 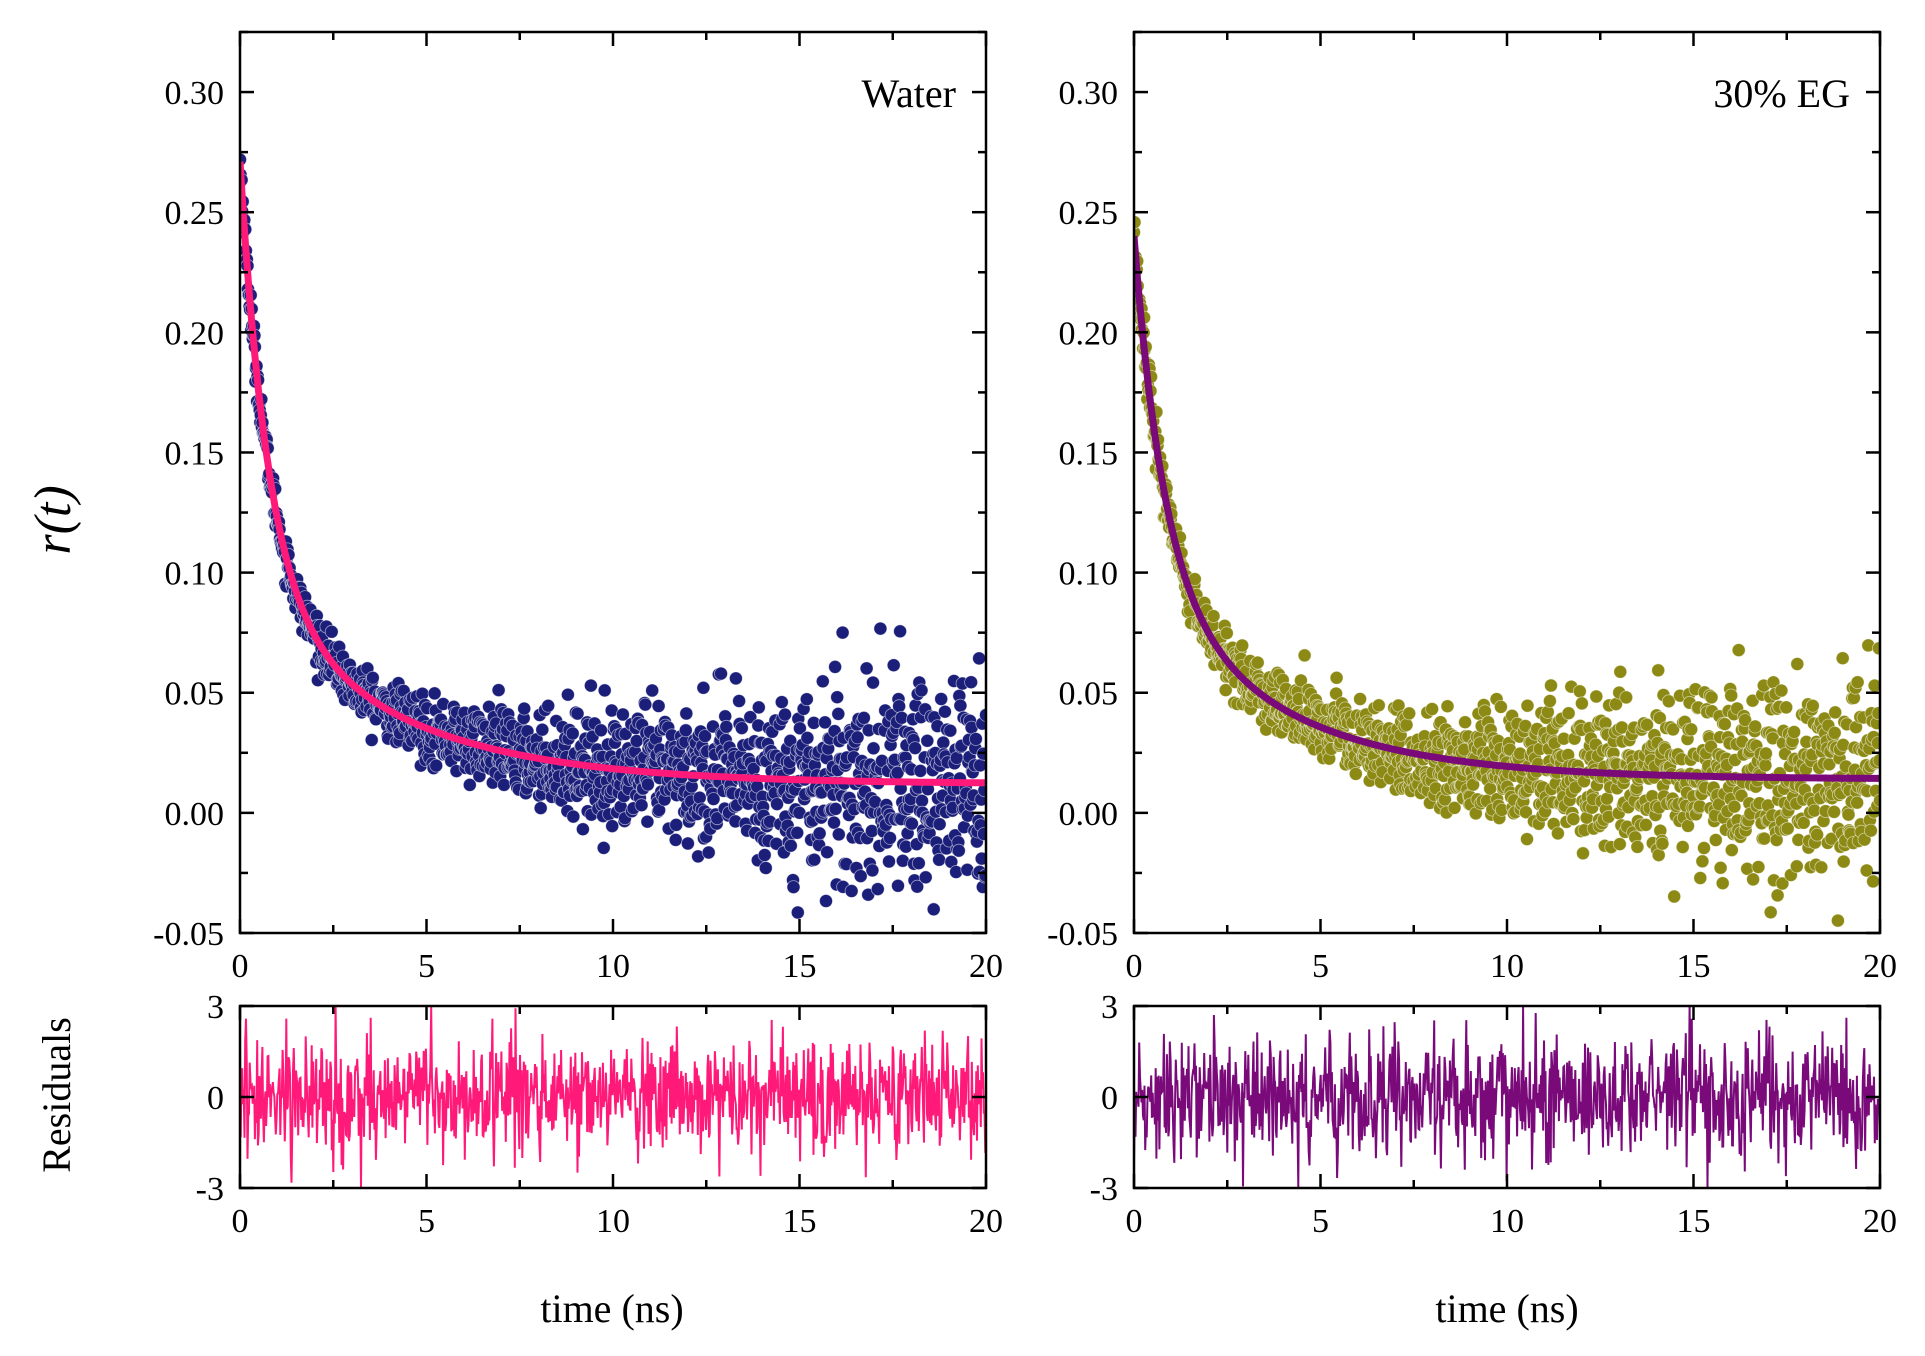 What do you see at coordinates (195, 694) in the screenshot?
I see `y-tick-label: 0.05` at bounding box center [195, 694].